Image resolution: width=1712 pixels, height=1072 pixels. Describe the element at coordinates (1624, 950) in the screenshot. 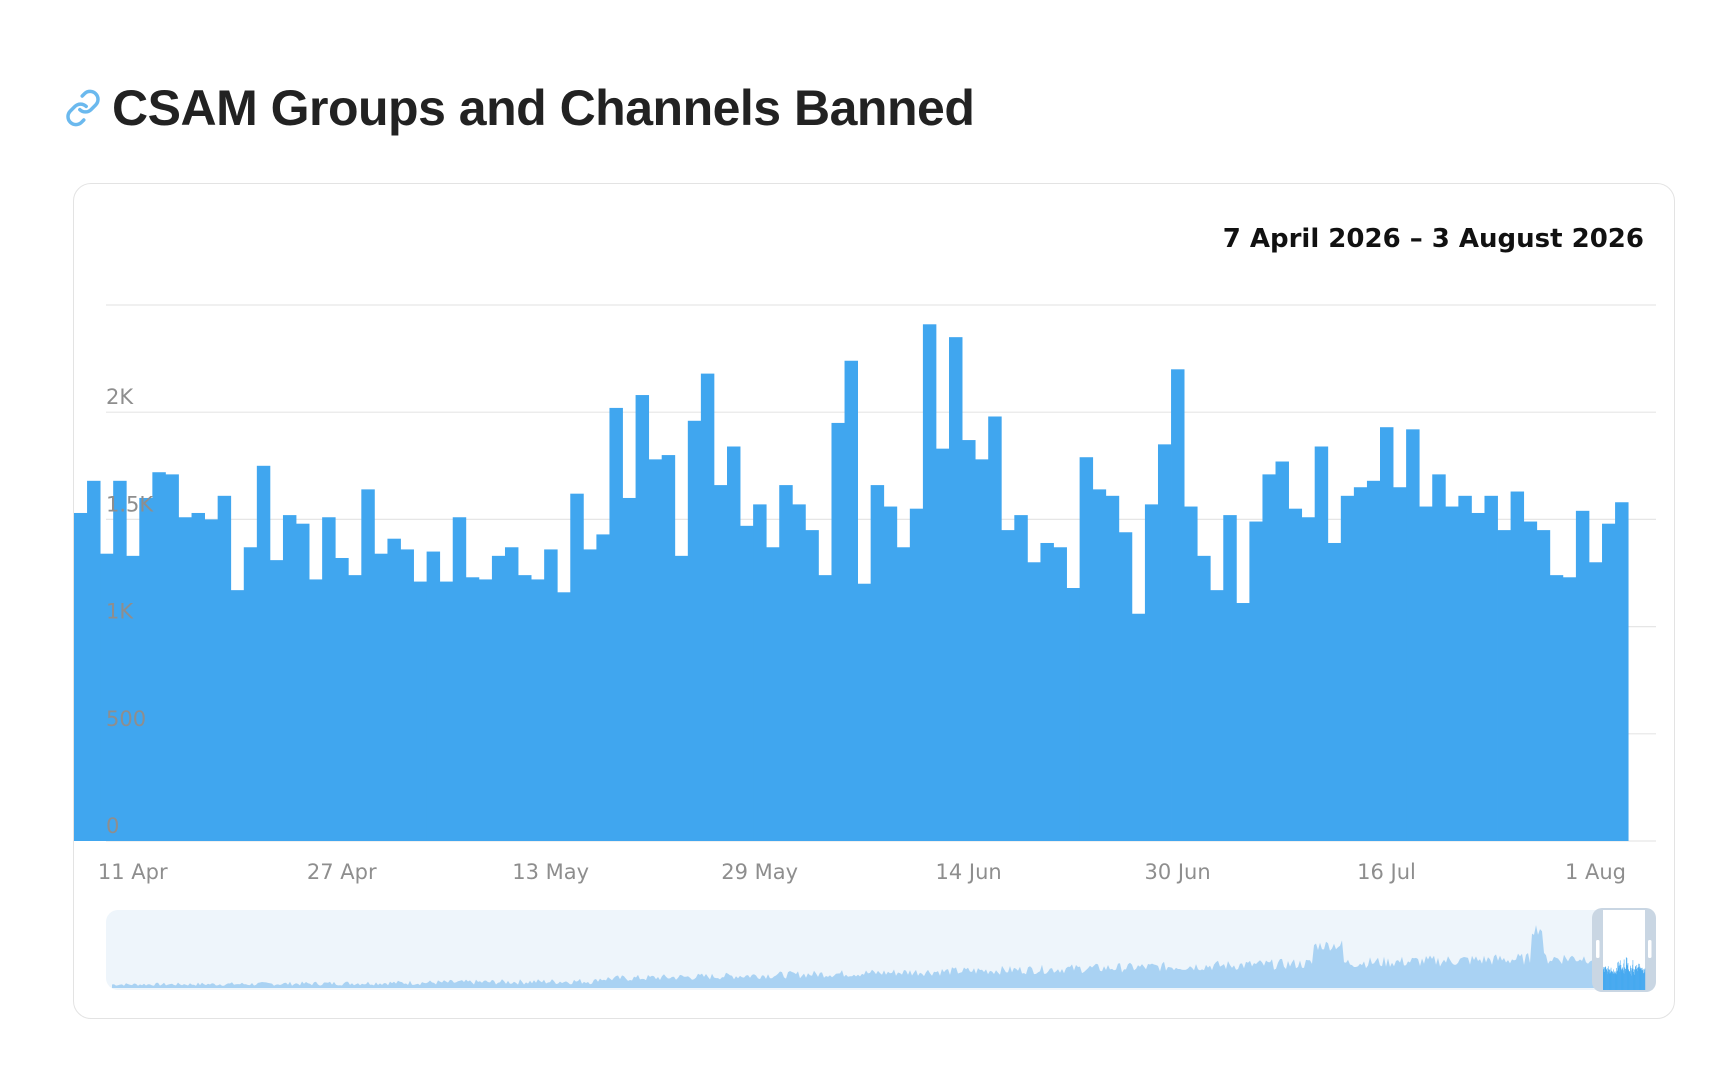

I see `navigator-selection` at that location.